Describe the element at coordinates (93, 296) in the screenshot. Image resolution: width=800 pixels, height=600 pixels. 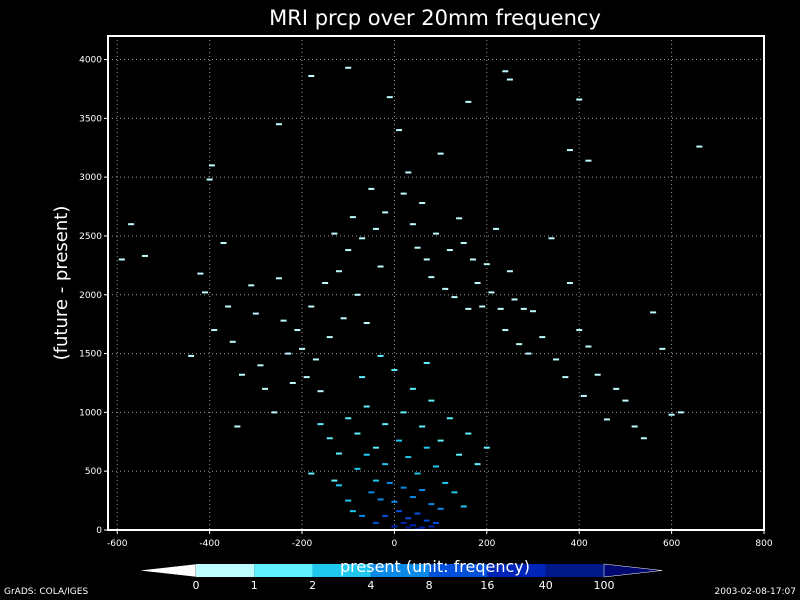
I see `y-axis: 0 500 1000 1500 2000 2500 3000 3500 4000` at that location.